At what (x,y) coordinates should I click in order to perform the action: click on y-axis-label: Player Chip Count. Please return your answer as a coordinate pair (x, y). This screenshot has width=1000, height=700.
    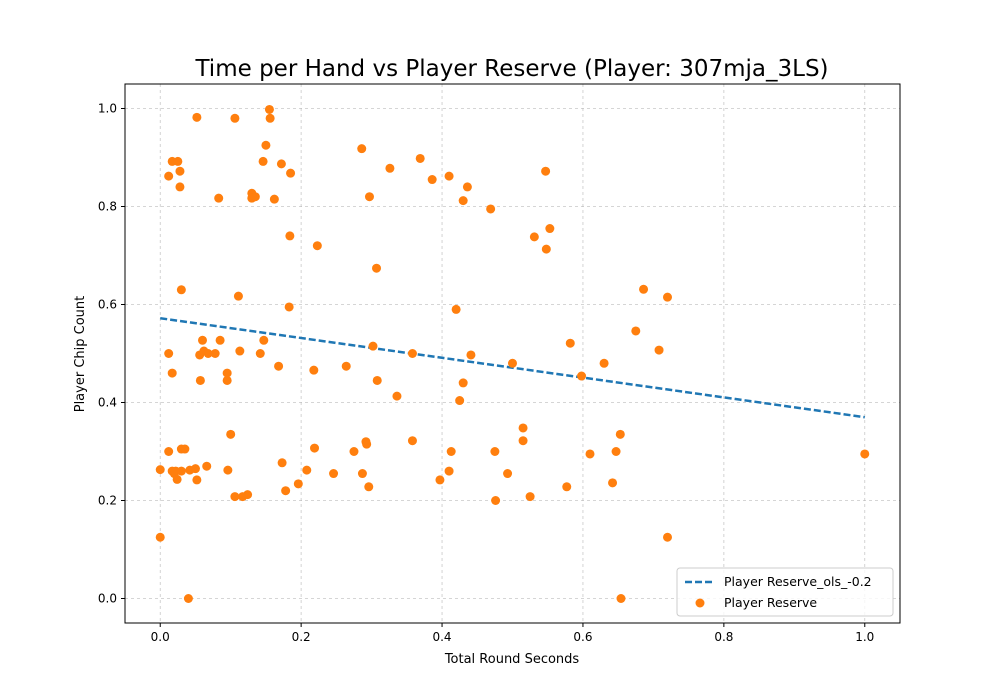
    Looking at the image, I should click on (80, 354).